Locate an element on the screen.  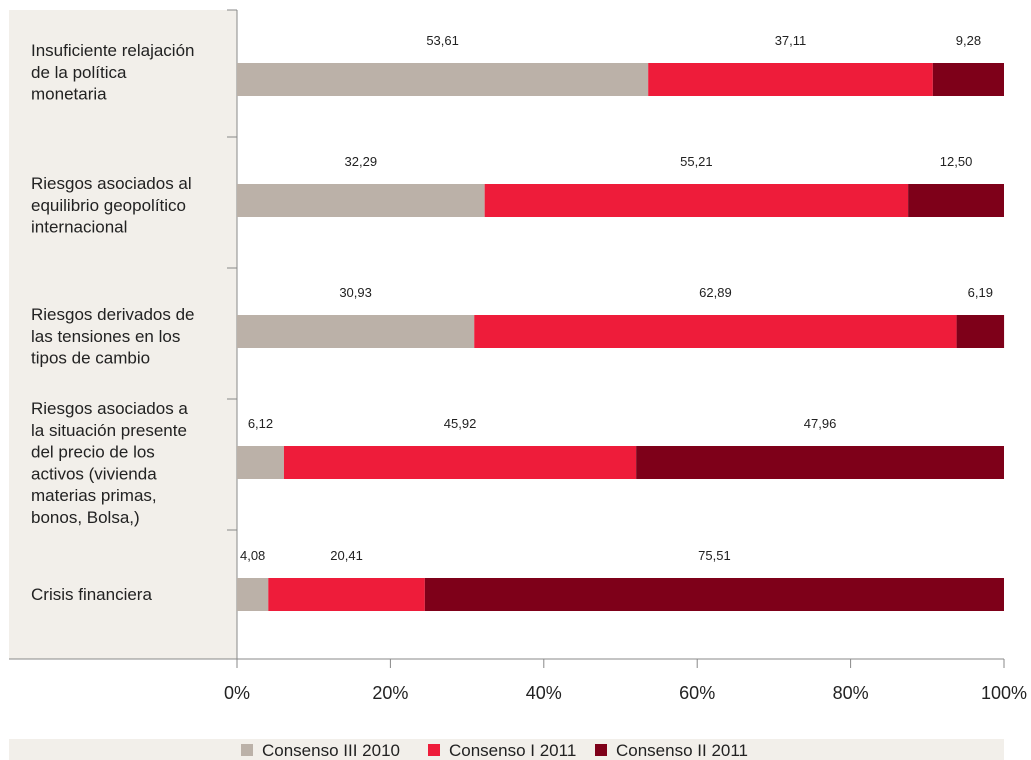
data-label: 9,28 is located at coordinates (968, 40).